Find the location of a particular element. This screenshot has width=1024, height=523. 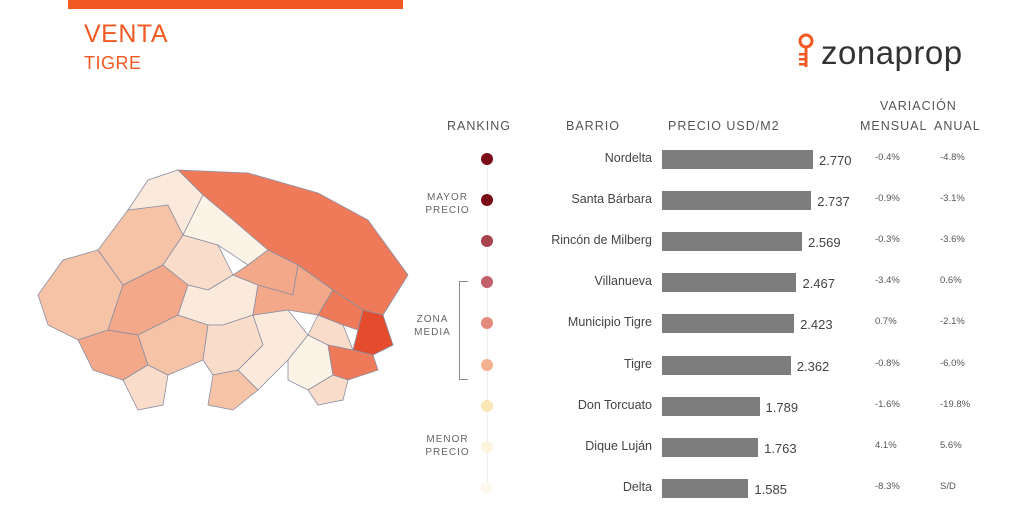

anual-value: -4.8% is located at coordinates (952, 157).